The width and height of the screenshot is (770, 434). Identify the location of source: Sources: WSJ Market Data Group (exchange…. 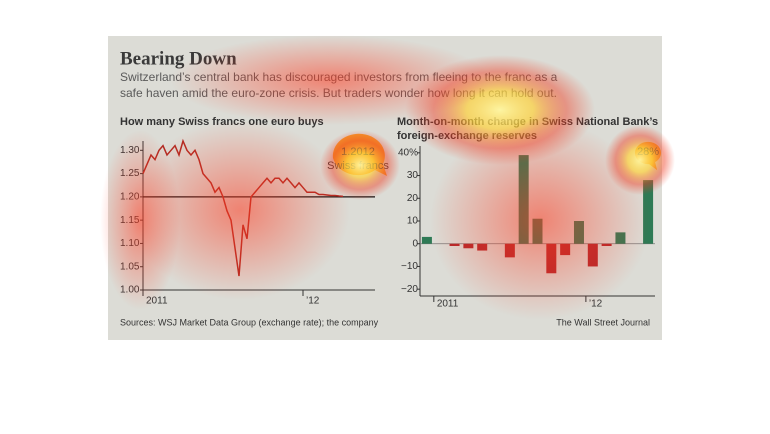
(249, 322).